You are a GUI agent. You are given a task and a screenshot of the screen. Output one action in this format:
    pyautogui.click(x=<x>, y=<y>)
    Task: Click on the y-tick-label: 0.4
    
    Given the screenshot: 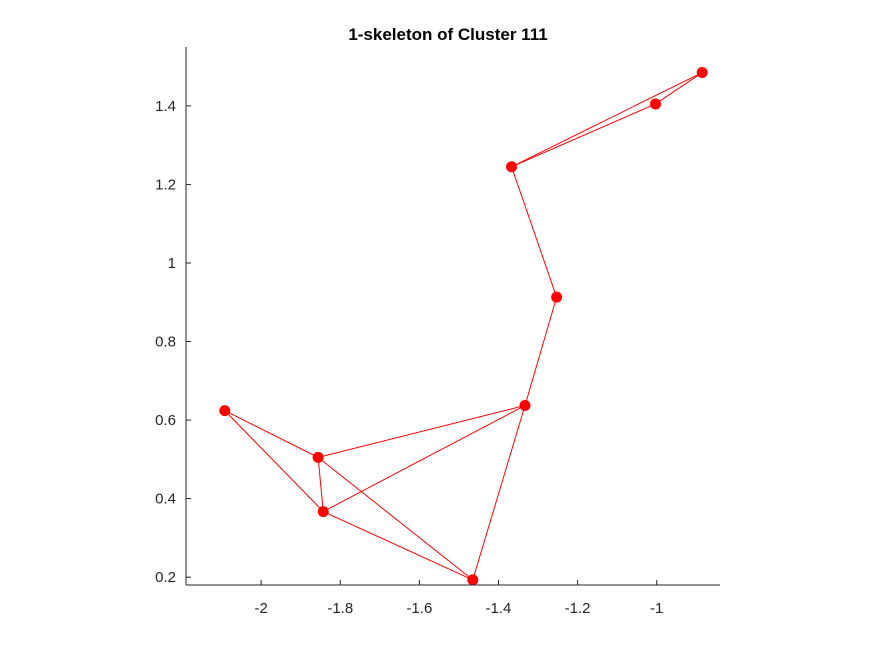 What is the action you would take?
    pyautogui.click(x=165, y=499)
    